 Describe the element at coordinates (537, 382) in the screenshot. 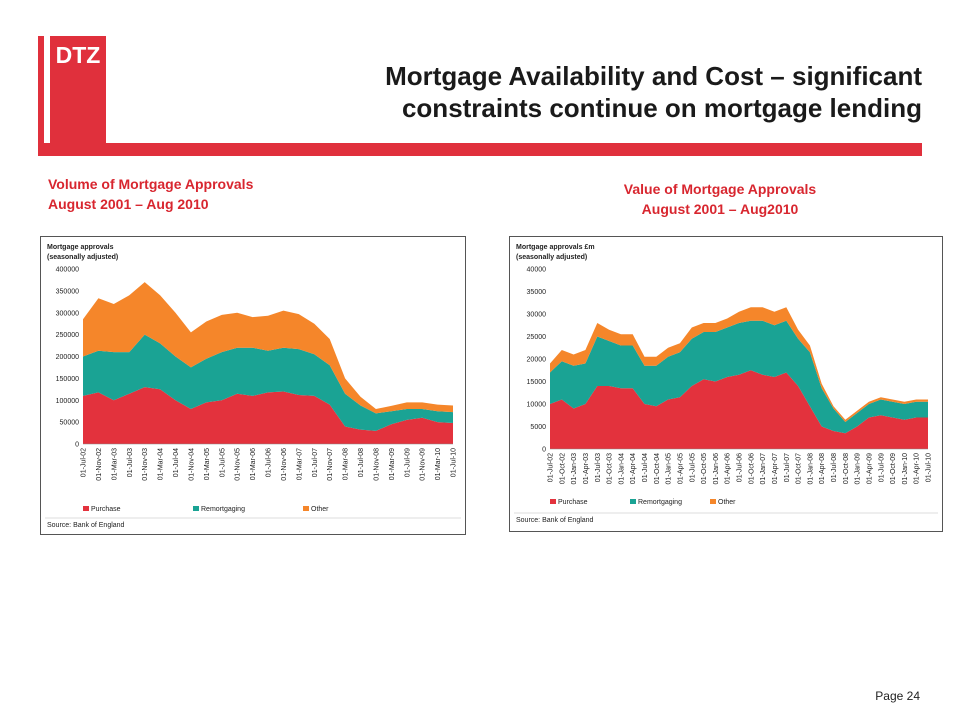

I see `y-tick-label: 15000` at that location.